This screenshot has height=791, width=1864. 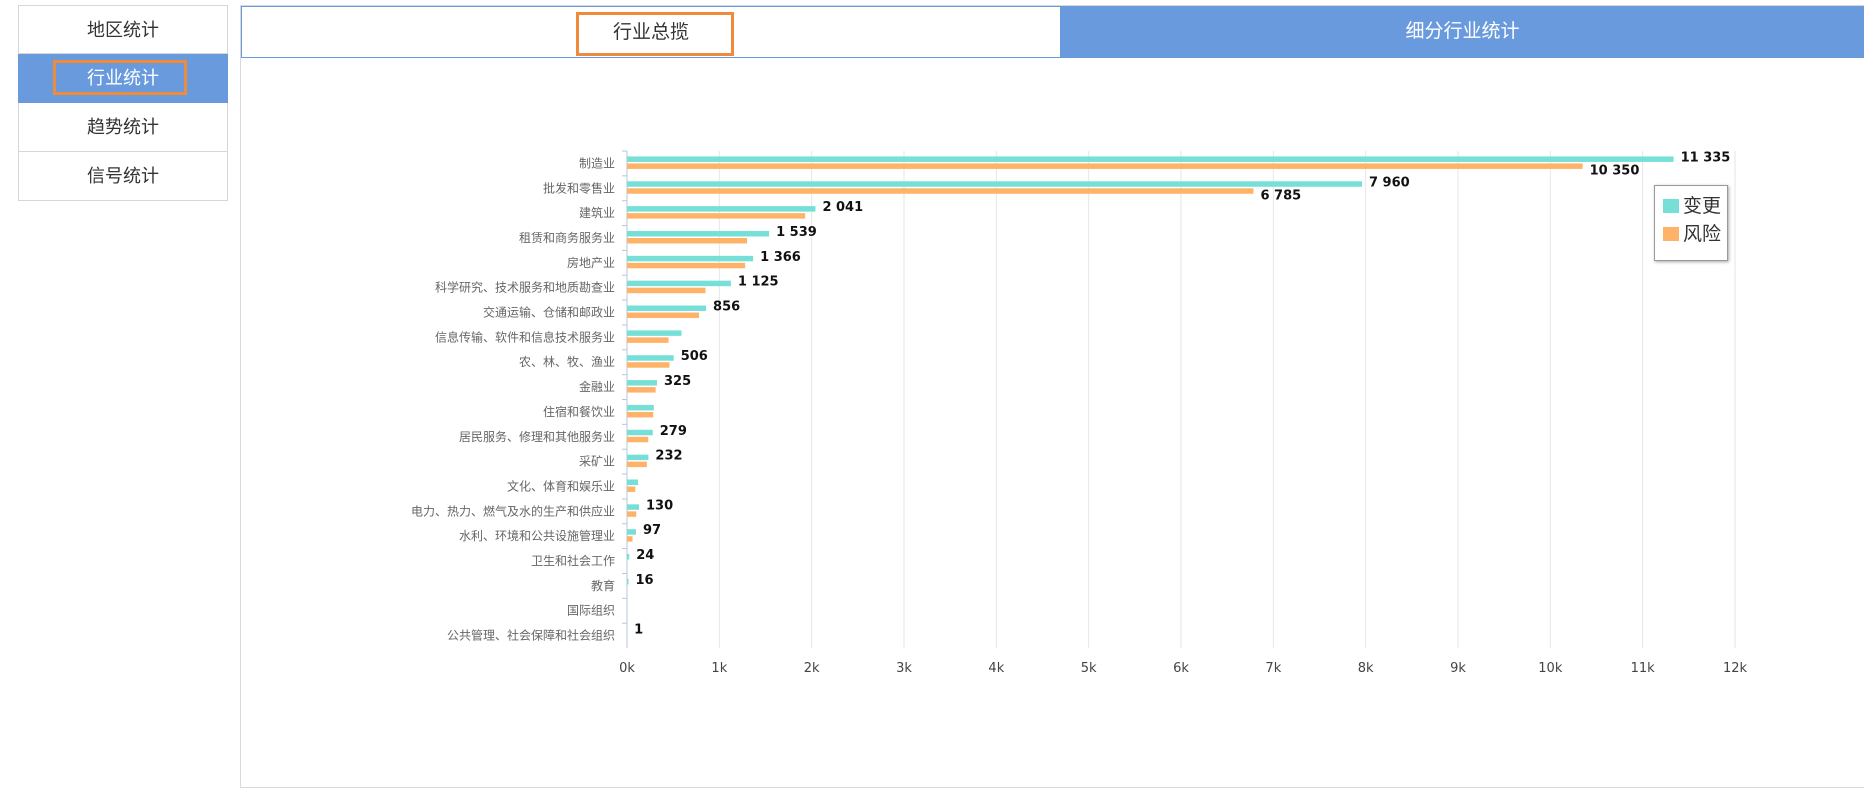 I want to click on legend-item-risk: 风险, so click(x=1695, y=234).